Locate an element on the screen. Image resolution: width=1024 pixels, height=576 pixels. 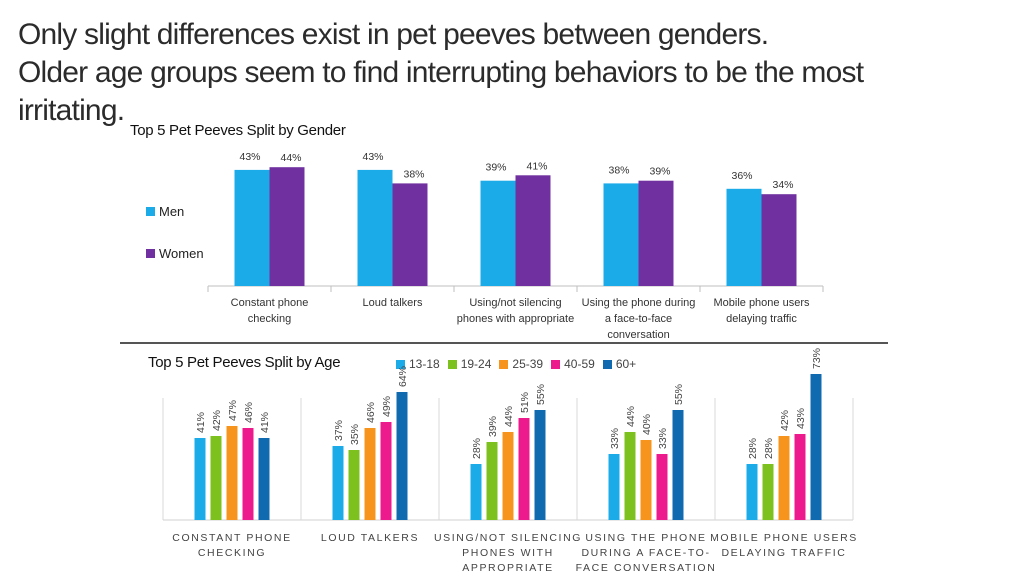
data-label-women-using-not-silencing: 41% is located at coordinates (536, 166).